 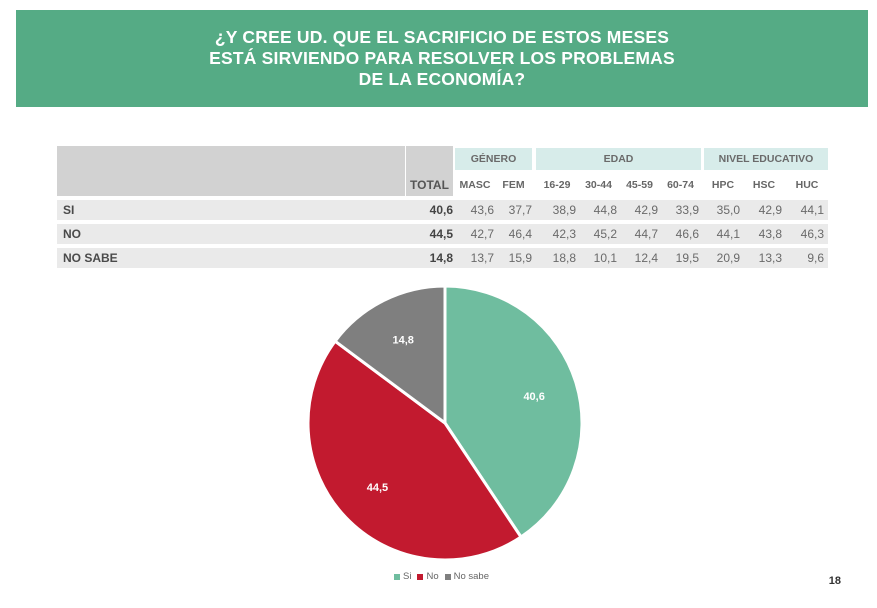 I want to click on pie-slice-no, so click(x=415, y=450).